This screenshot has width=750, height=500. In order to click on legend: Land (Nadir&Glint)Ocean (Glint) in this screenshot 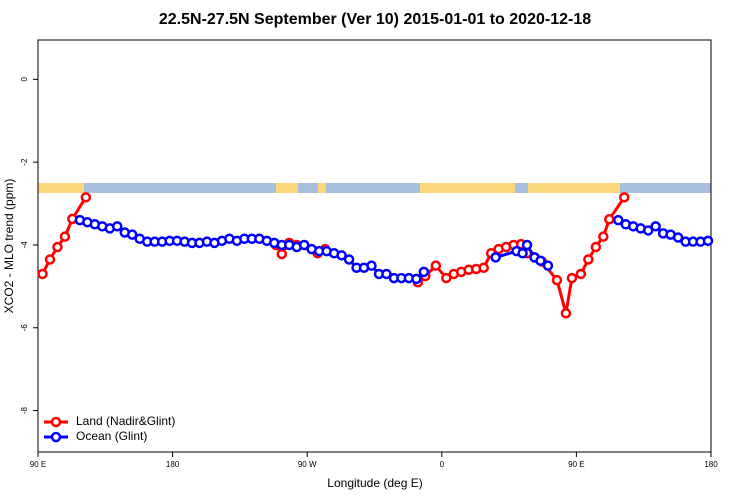, I will do `click(109, 428)`.